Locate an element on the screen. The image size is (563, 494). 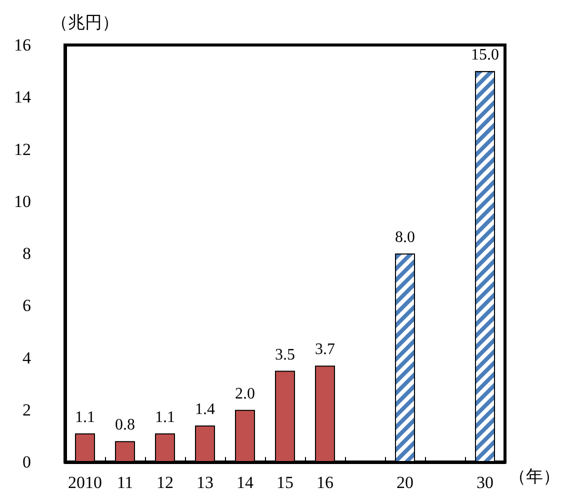
y-tick-label: 16 is located at coordinates (22, 45).